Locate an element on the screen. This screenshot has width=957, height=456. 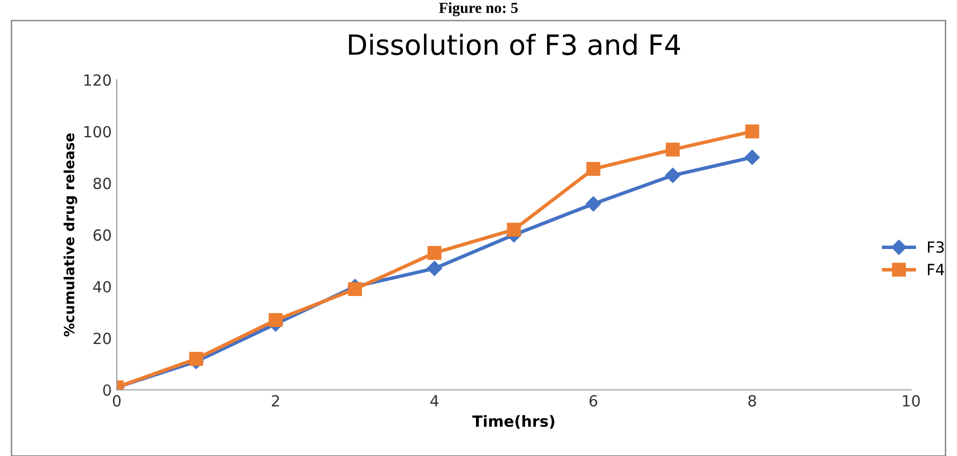
y-axis-title: %cumulative drug release is located at coordinates (71, 234).